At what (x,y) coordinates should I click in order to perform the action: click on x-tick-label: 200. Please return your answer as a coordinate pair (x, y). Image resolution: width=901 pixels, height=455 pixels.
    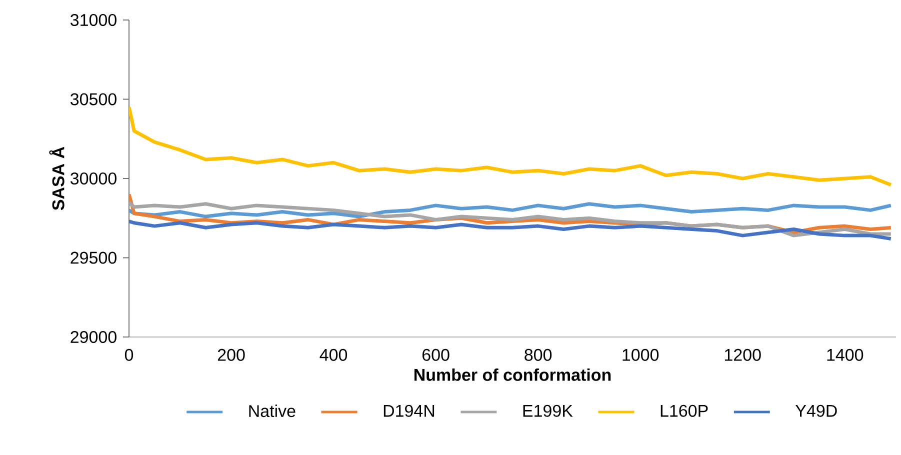
    Looking at the image, I should click on (231, 354).